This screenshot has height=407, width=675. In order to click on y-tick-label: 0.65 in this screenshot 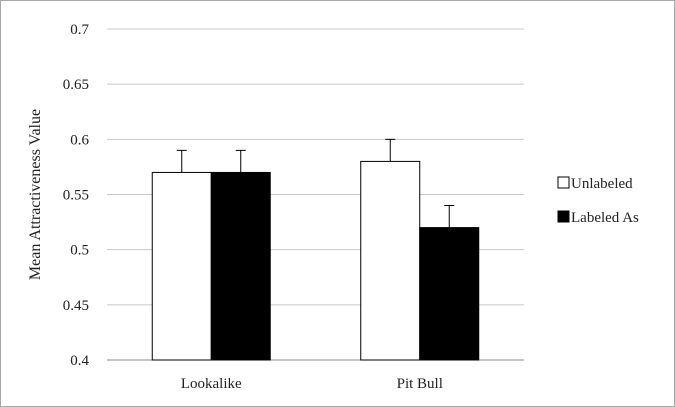, I will do `click(76, 85)`.